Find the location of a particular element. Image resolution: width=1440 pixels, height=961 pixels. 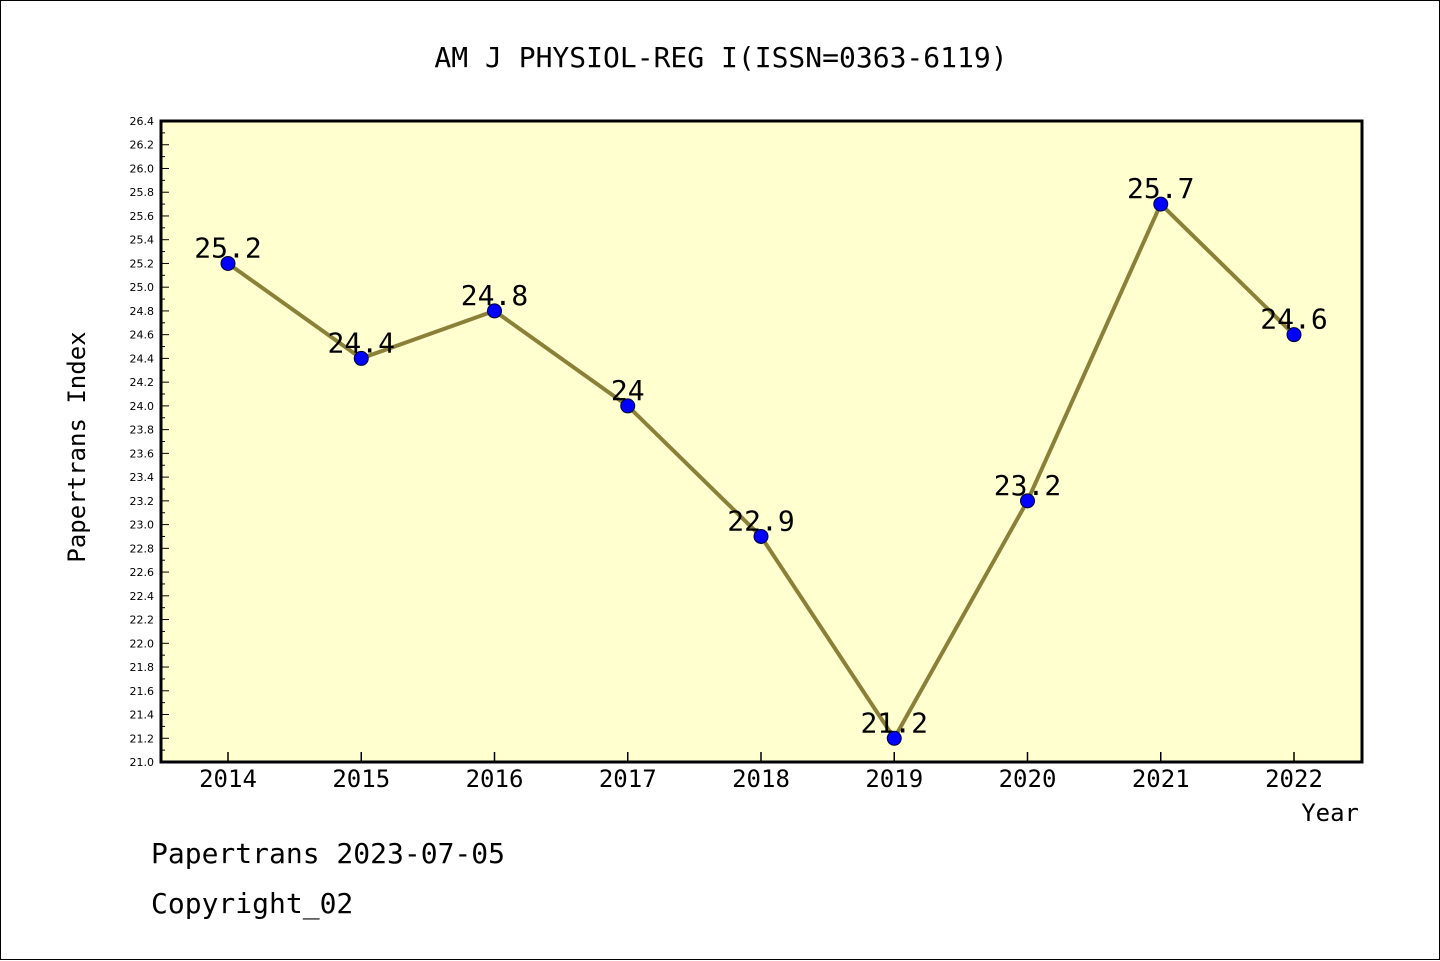

data-label: 21.2 is located at coordinates (894, 722).